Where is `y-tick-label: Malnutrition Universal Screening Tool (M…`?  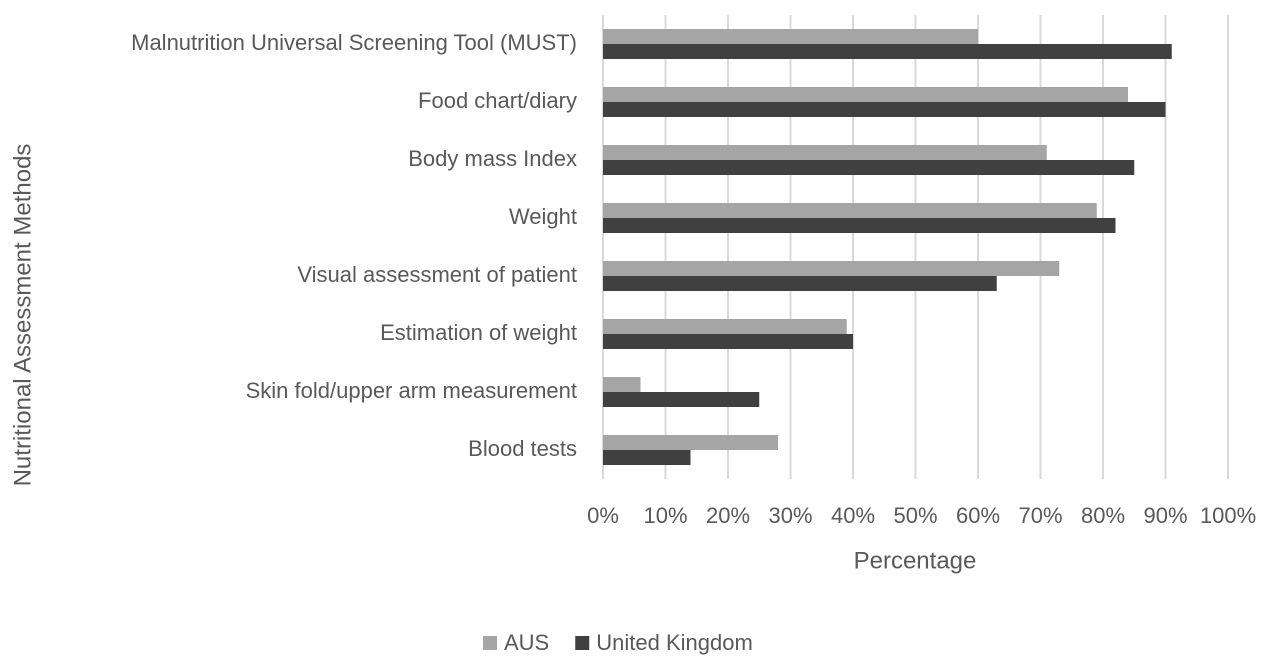 y-tick-label: Malnutrition Universal Screening Tool (M… is located at coordinates (354, 42).